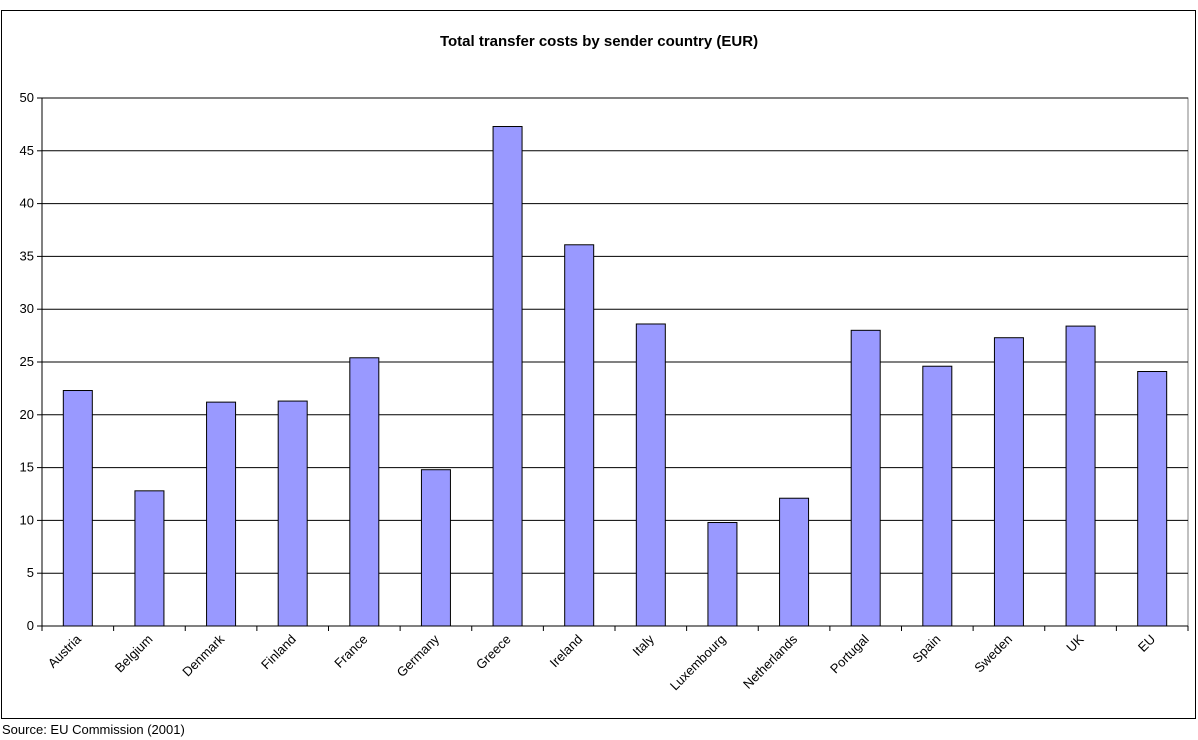  What do you see at coordinates (27, 255) in the screenshot?
I see `y-tick-label: 35` at bounding box center [27, 255].